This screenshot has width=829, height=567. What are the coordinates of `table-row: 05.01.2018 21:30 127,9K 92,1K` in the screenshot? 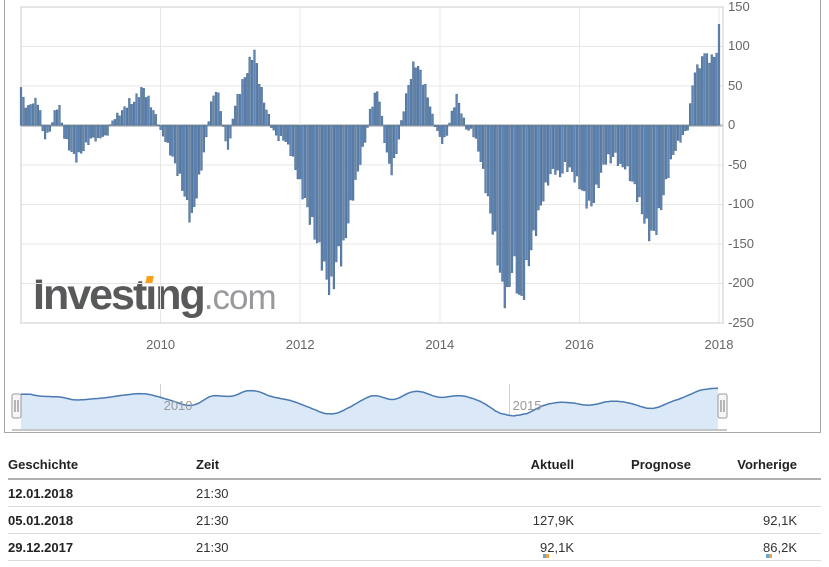 It's located at (414, 520).